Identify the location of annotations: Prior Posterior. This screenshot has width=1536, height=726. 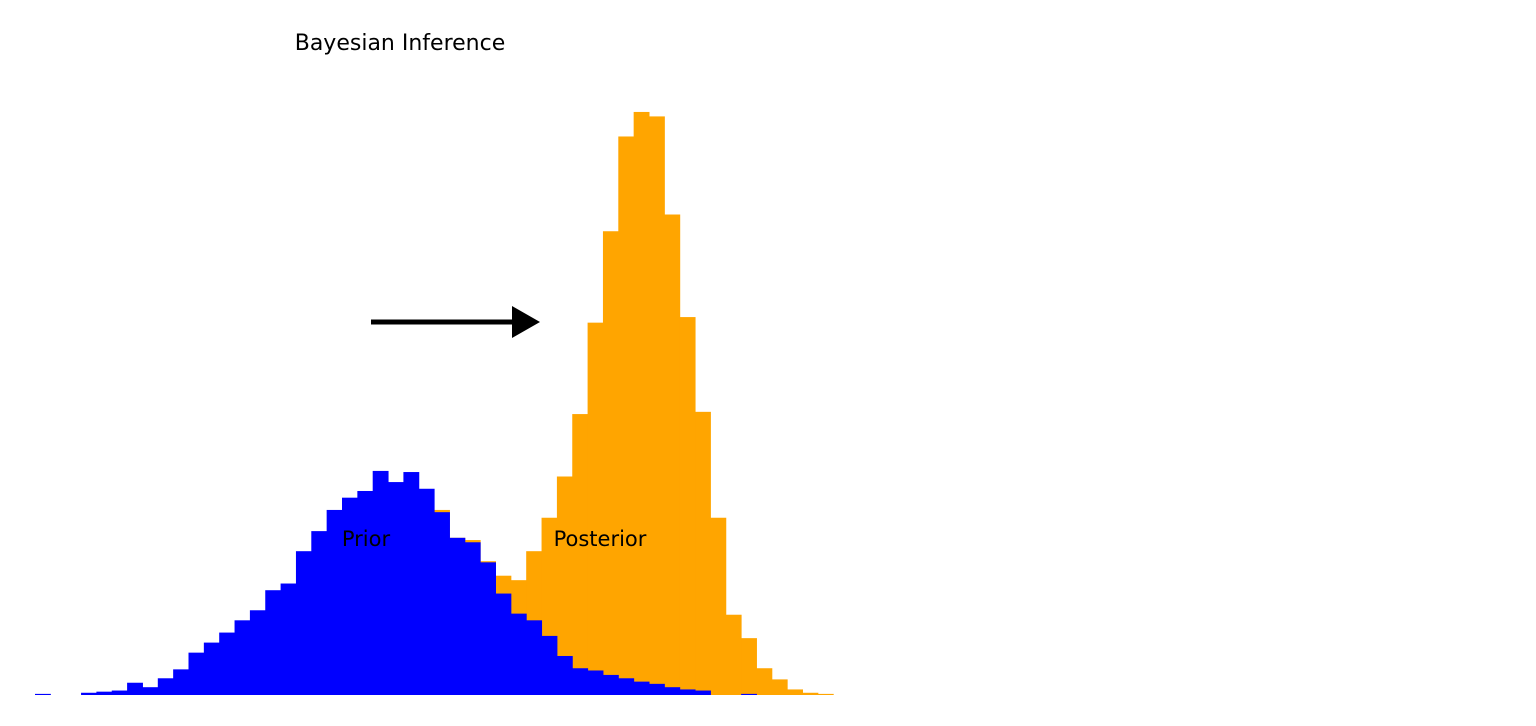
(494, 428).